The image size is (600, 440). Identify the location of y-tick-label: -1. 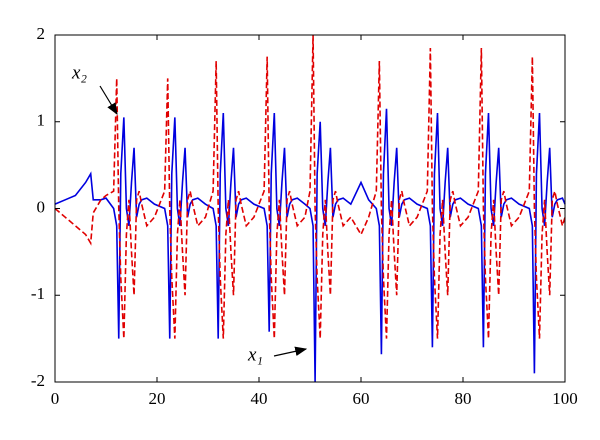
(38, 293).